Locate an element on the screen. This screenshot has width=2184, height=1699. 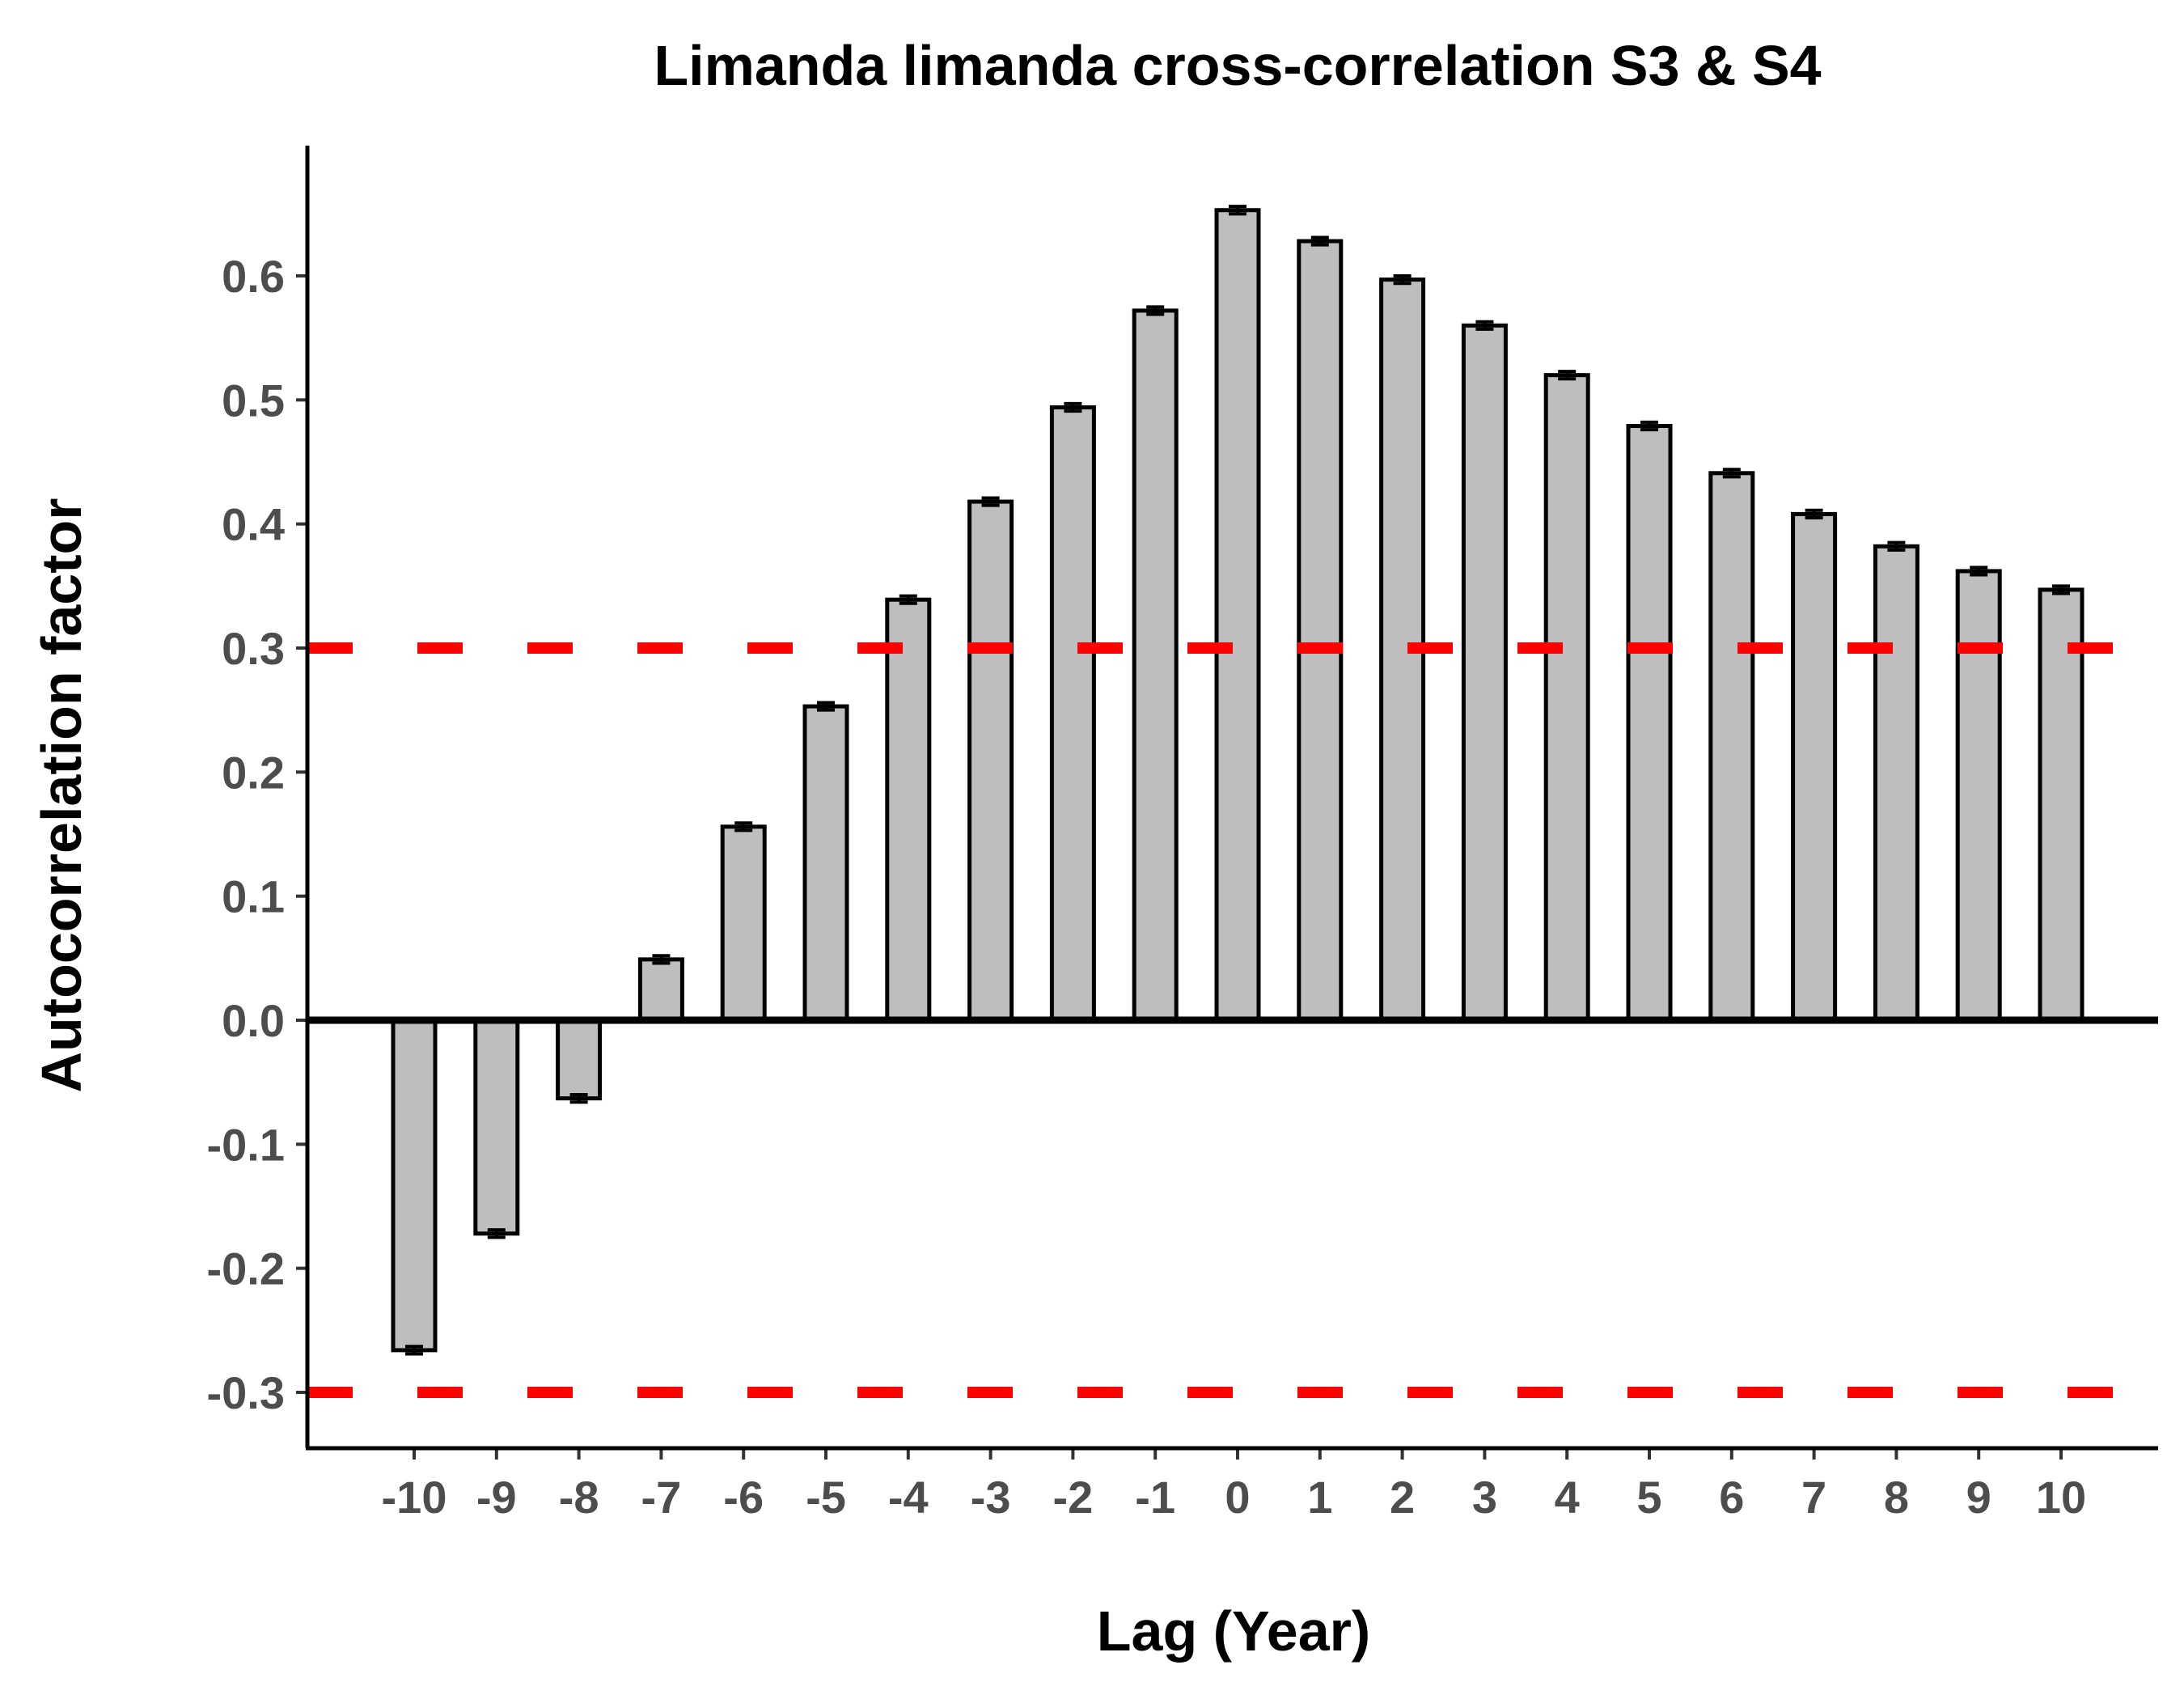
y-tick-label: 0.2 is located at coordinates (254, 772).